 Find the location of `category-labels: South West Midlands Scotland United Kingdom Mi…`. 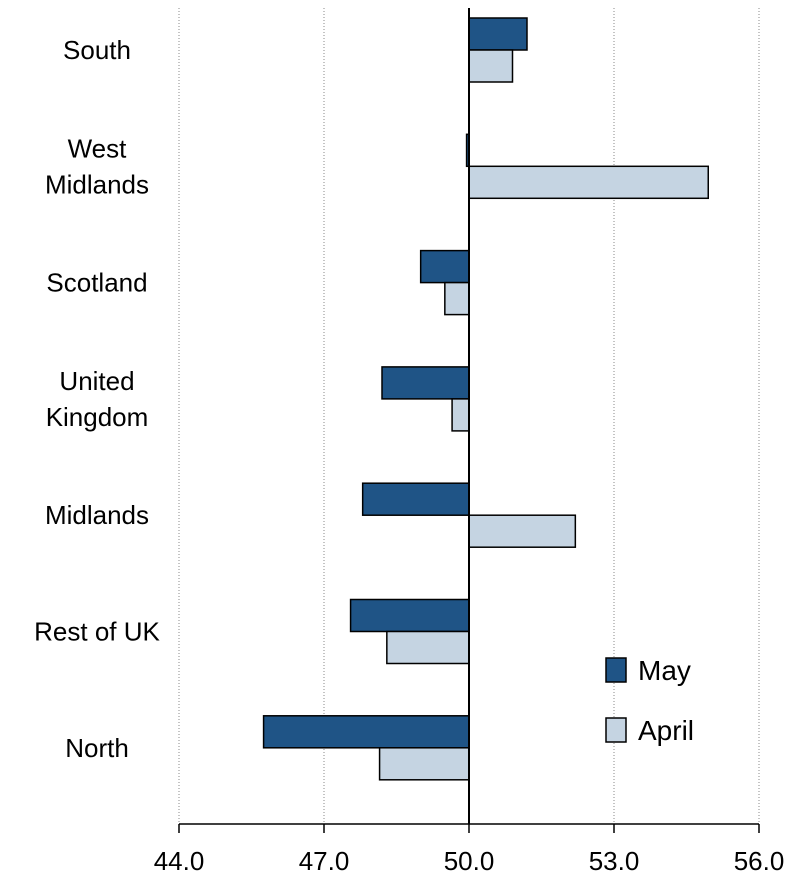

category-labels: South West Midlands Scotland United Kingdom Mi… is located at coordinates (97, 399).